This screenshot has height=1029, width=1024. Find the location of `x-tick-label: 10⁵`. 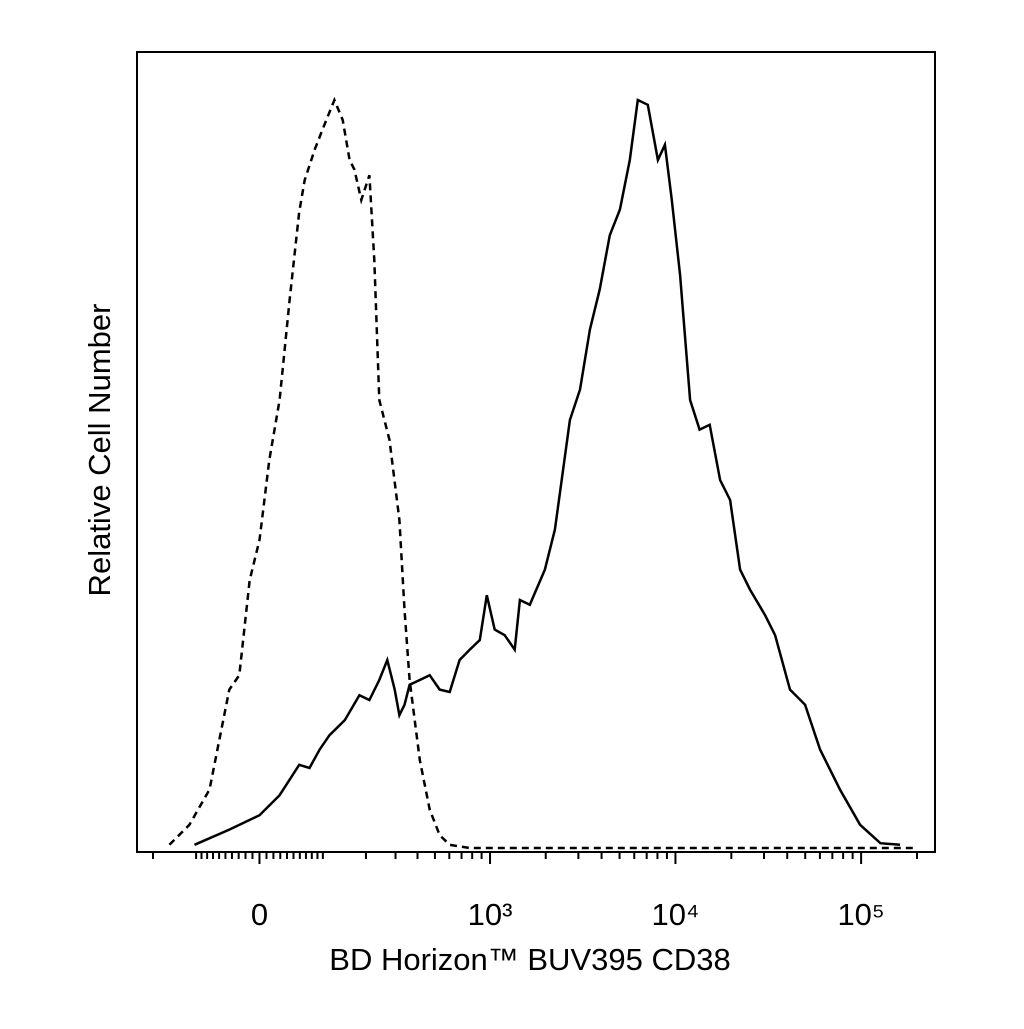

x-tick-label: 10⁵ is located at coordinates (860, 914).